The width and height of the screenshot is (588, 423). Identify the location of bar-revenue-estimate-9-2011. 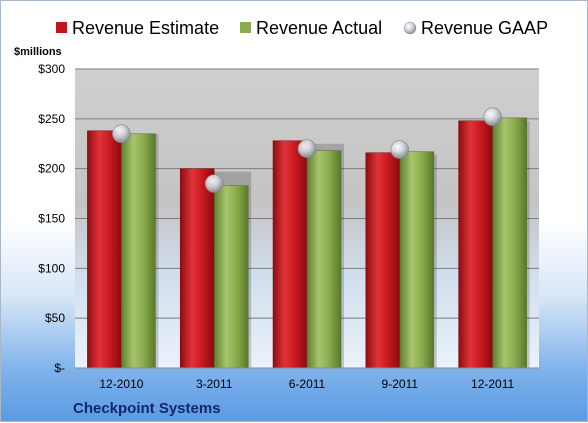
(383, 260).